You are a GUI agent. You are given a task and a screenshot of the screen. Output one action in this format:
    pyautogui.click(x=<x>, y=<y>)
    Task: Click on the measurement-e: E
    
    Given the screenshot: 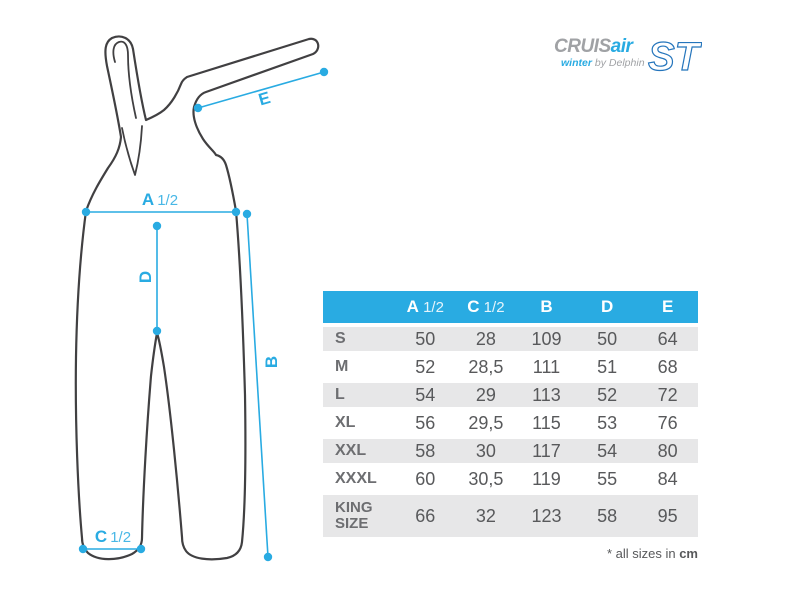 What is the action you would take?
    pyautogui.click(x=261, y=90)
    